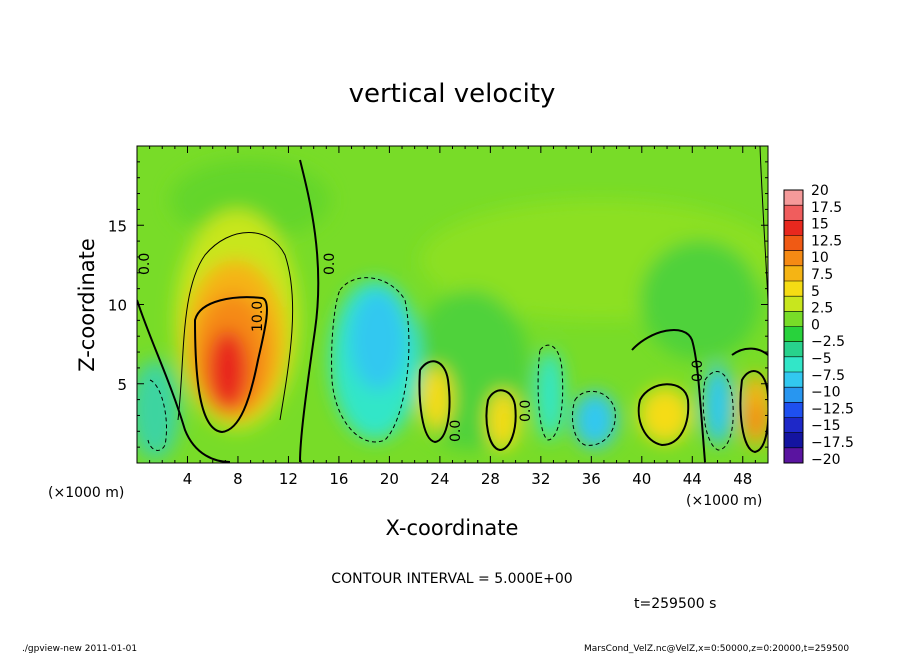  Describe the element at coordinates (188, 479) in the screenshot. I see `x-tick-label: 4` at that location.